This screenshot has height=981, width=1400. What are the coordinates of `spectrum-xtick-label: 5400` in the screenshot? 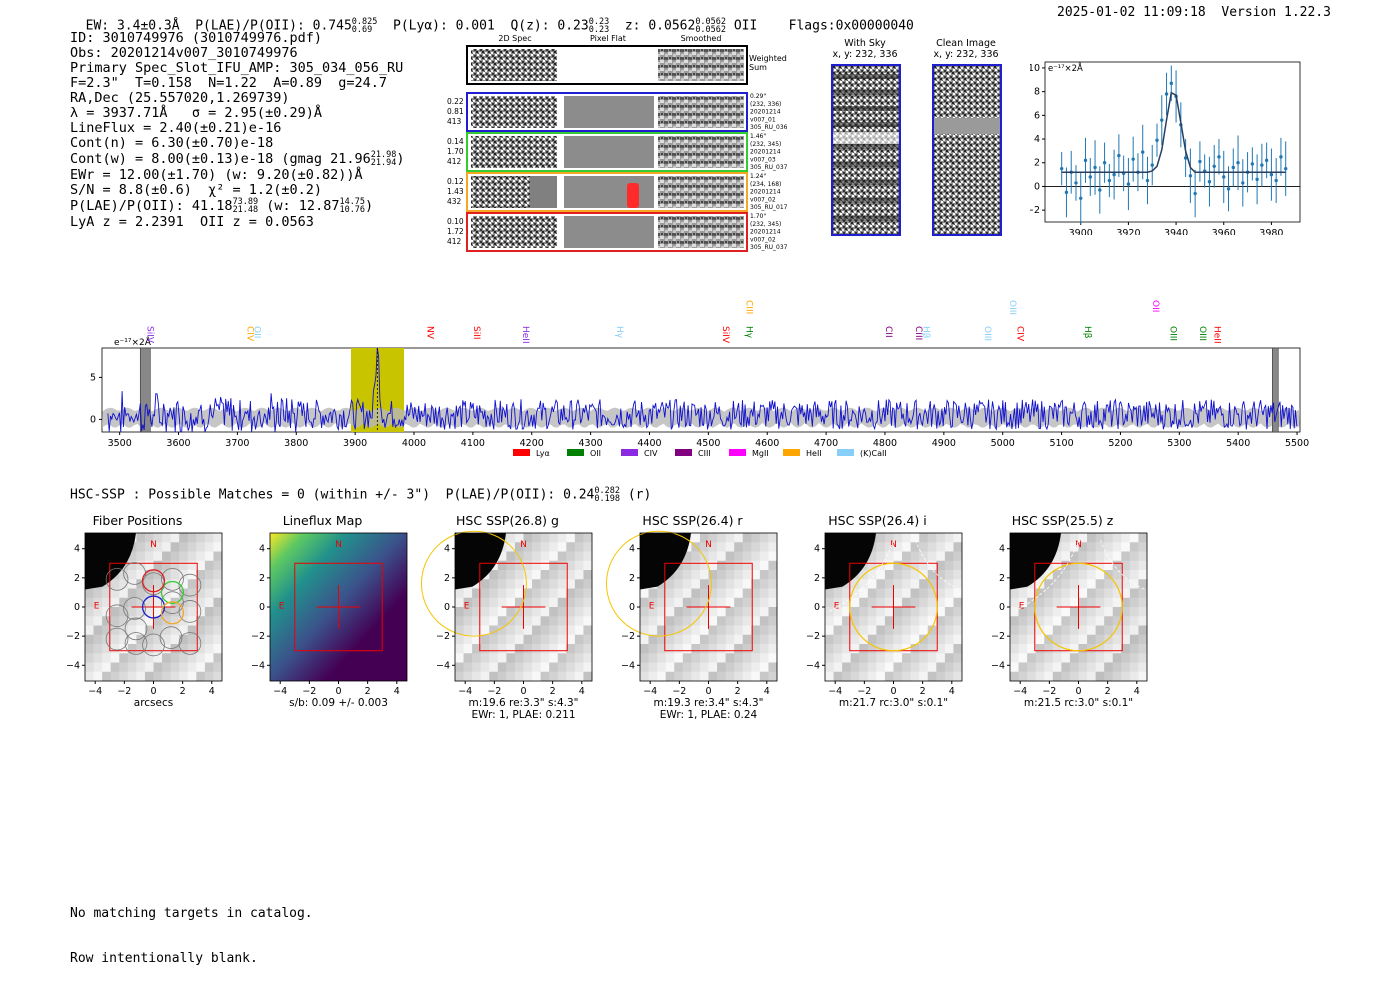 It's located at (1238, 443).